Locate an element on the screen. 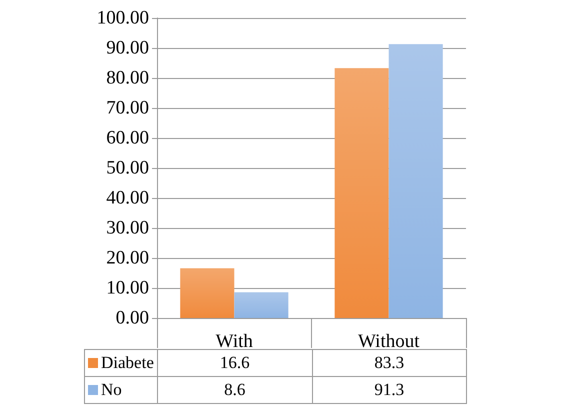 This screenshot has height=409, width=576. y-tick-label: 0.00 is located at coordinates (132, 318).